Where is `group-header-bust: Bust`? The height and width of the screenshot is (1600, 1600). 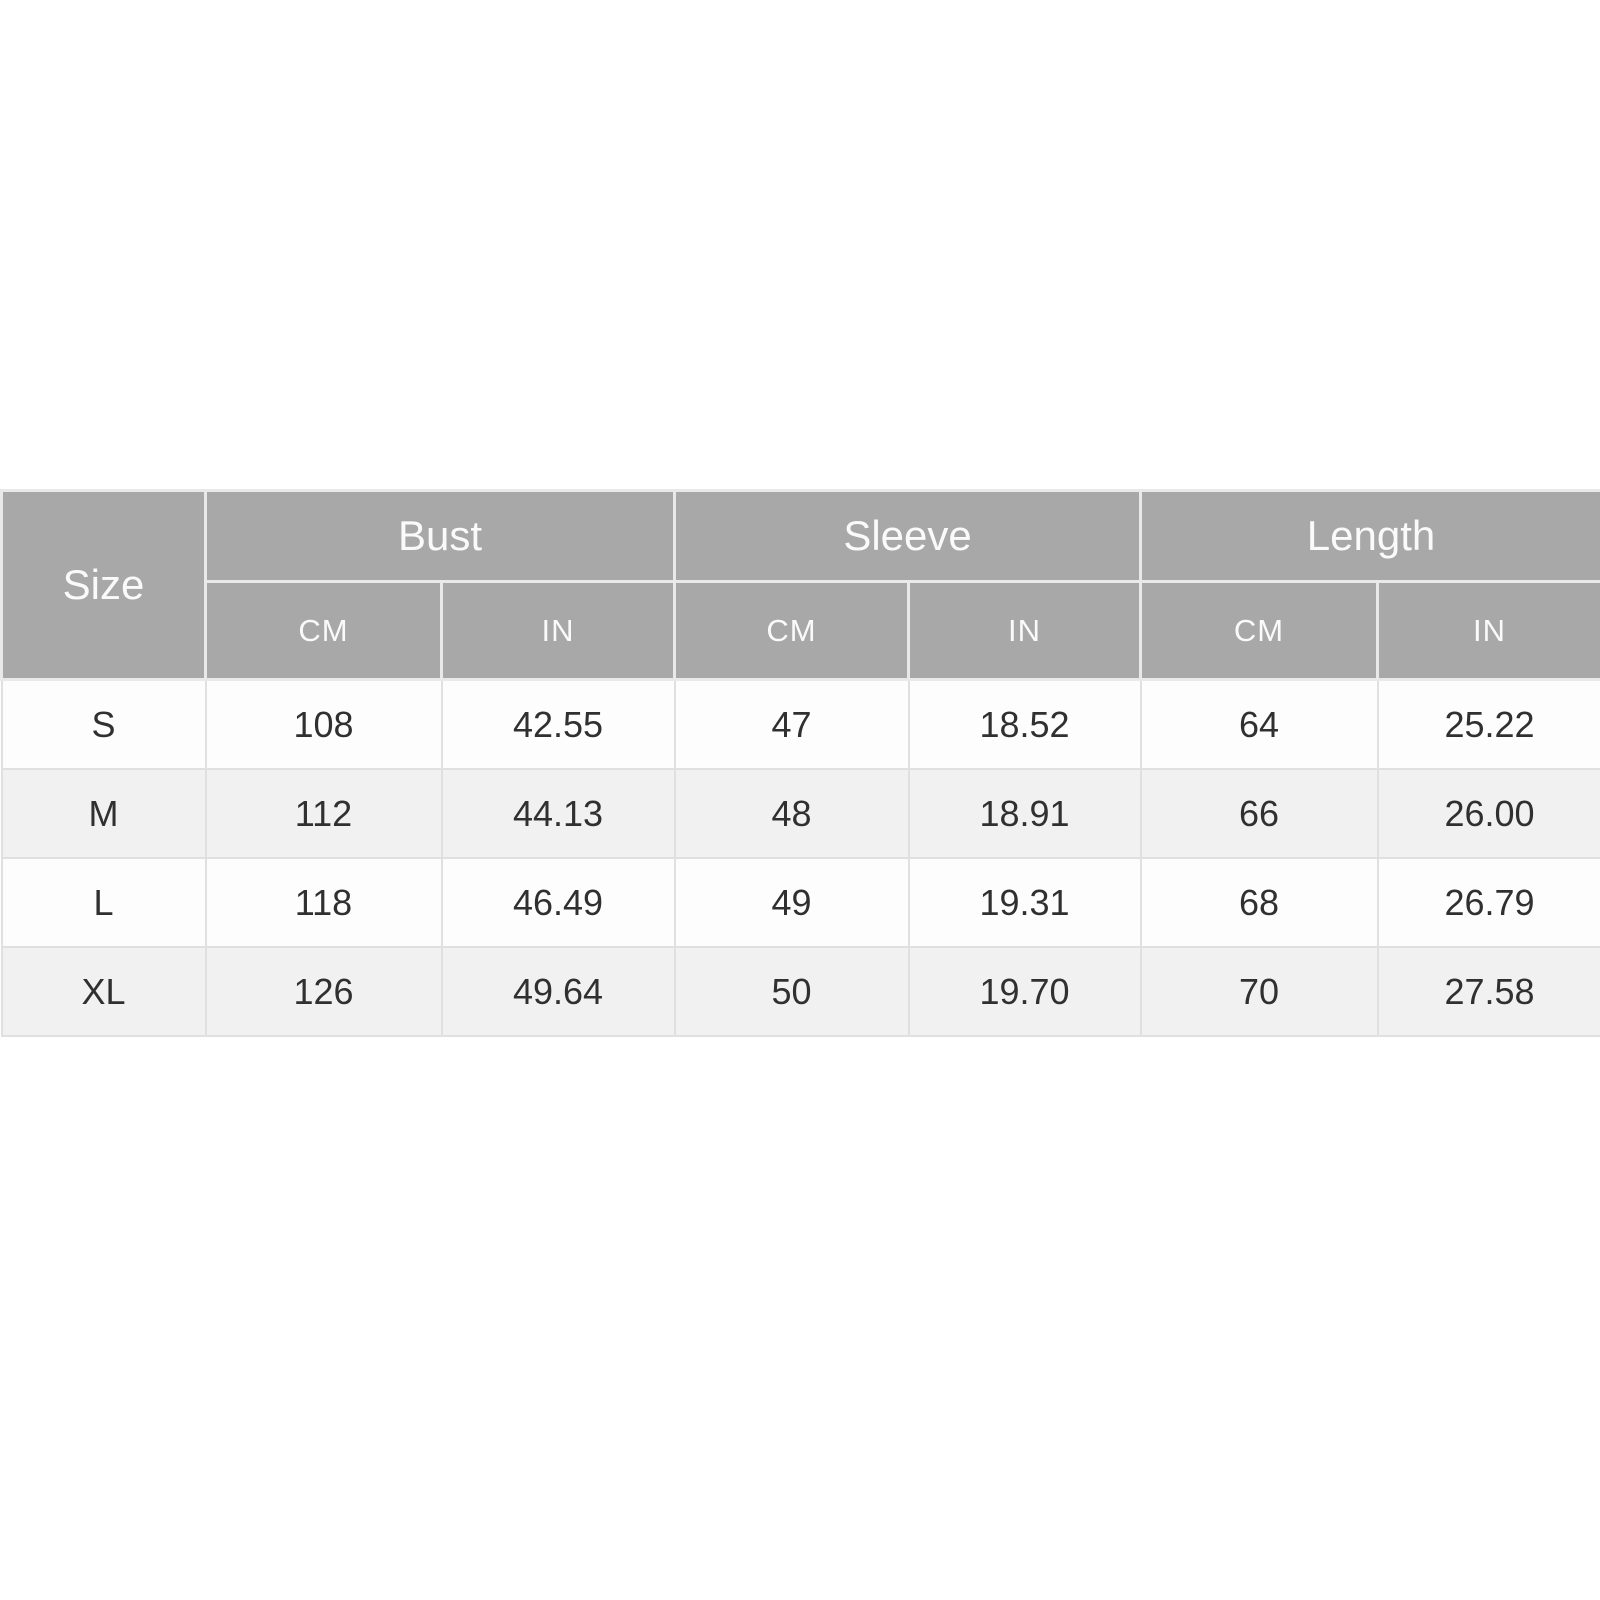
group-header-bust: Bust is located at coordinates (440, 536).